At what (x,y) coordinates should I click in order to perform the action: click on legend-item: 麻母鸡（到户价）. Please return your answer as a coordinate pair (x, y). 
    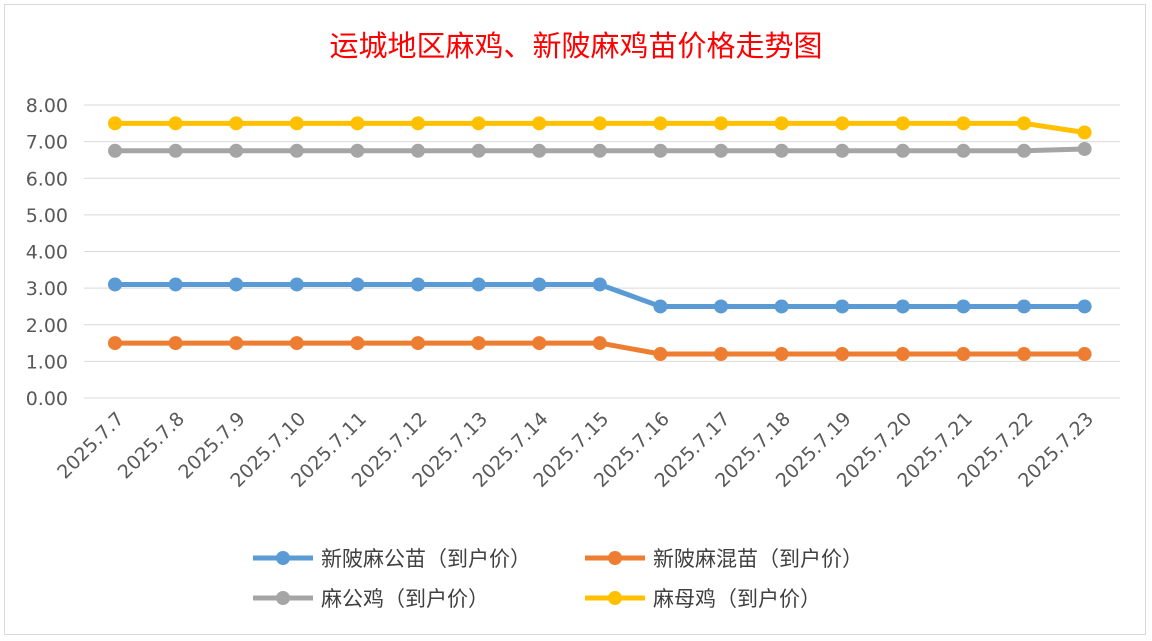
    Looking at the image, I should click on (703, 599).